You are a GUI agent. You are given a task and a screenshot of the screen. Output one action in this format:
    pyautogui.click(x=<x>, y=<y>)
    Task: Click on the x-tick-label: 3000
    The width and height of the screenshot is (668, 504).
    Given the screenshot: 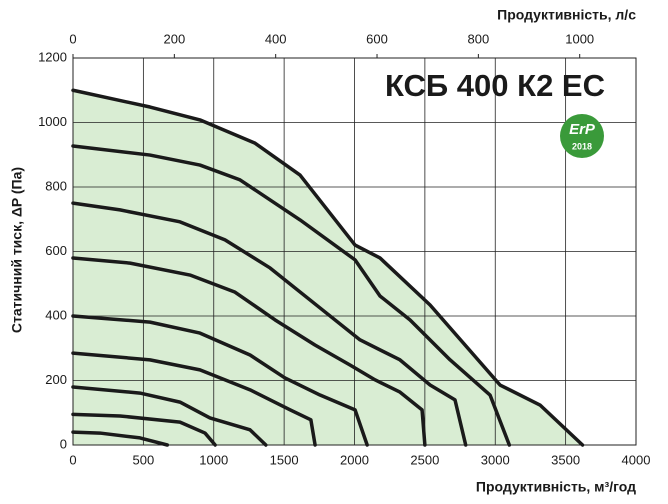 What is the action you would take?
    pyautogui.click(x=495, y=459)
    